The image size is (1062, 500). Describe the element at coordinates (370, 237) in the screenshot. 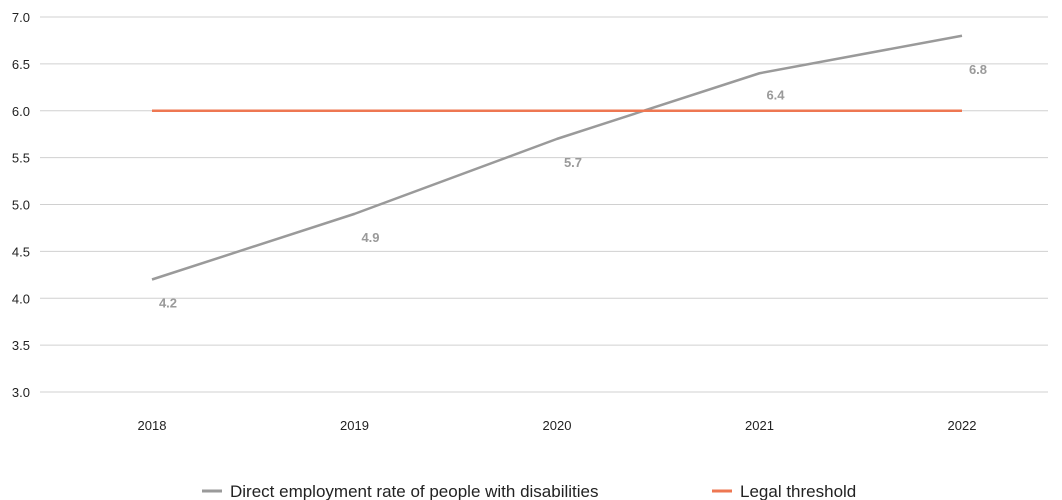

I see `data-label: 4.9` at that location.